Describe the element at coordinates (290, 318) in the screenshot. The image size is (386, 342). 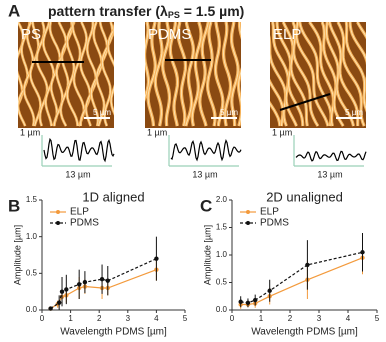
I see `x-tick-label: 2` at that location.